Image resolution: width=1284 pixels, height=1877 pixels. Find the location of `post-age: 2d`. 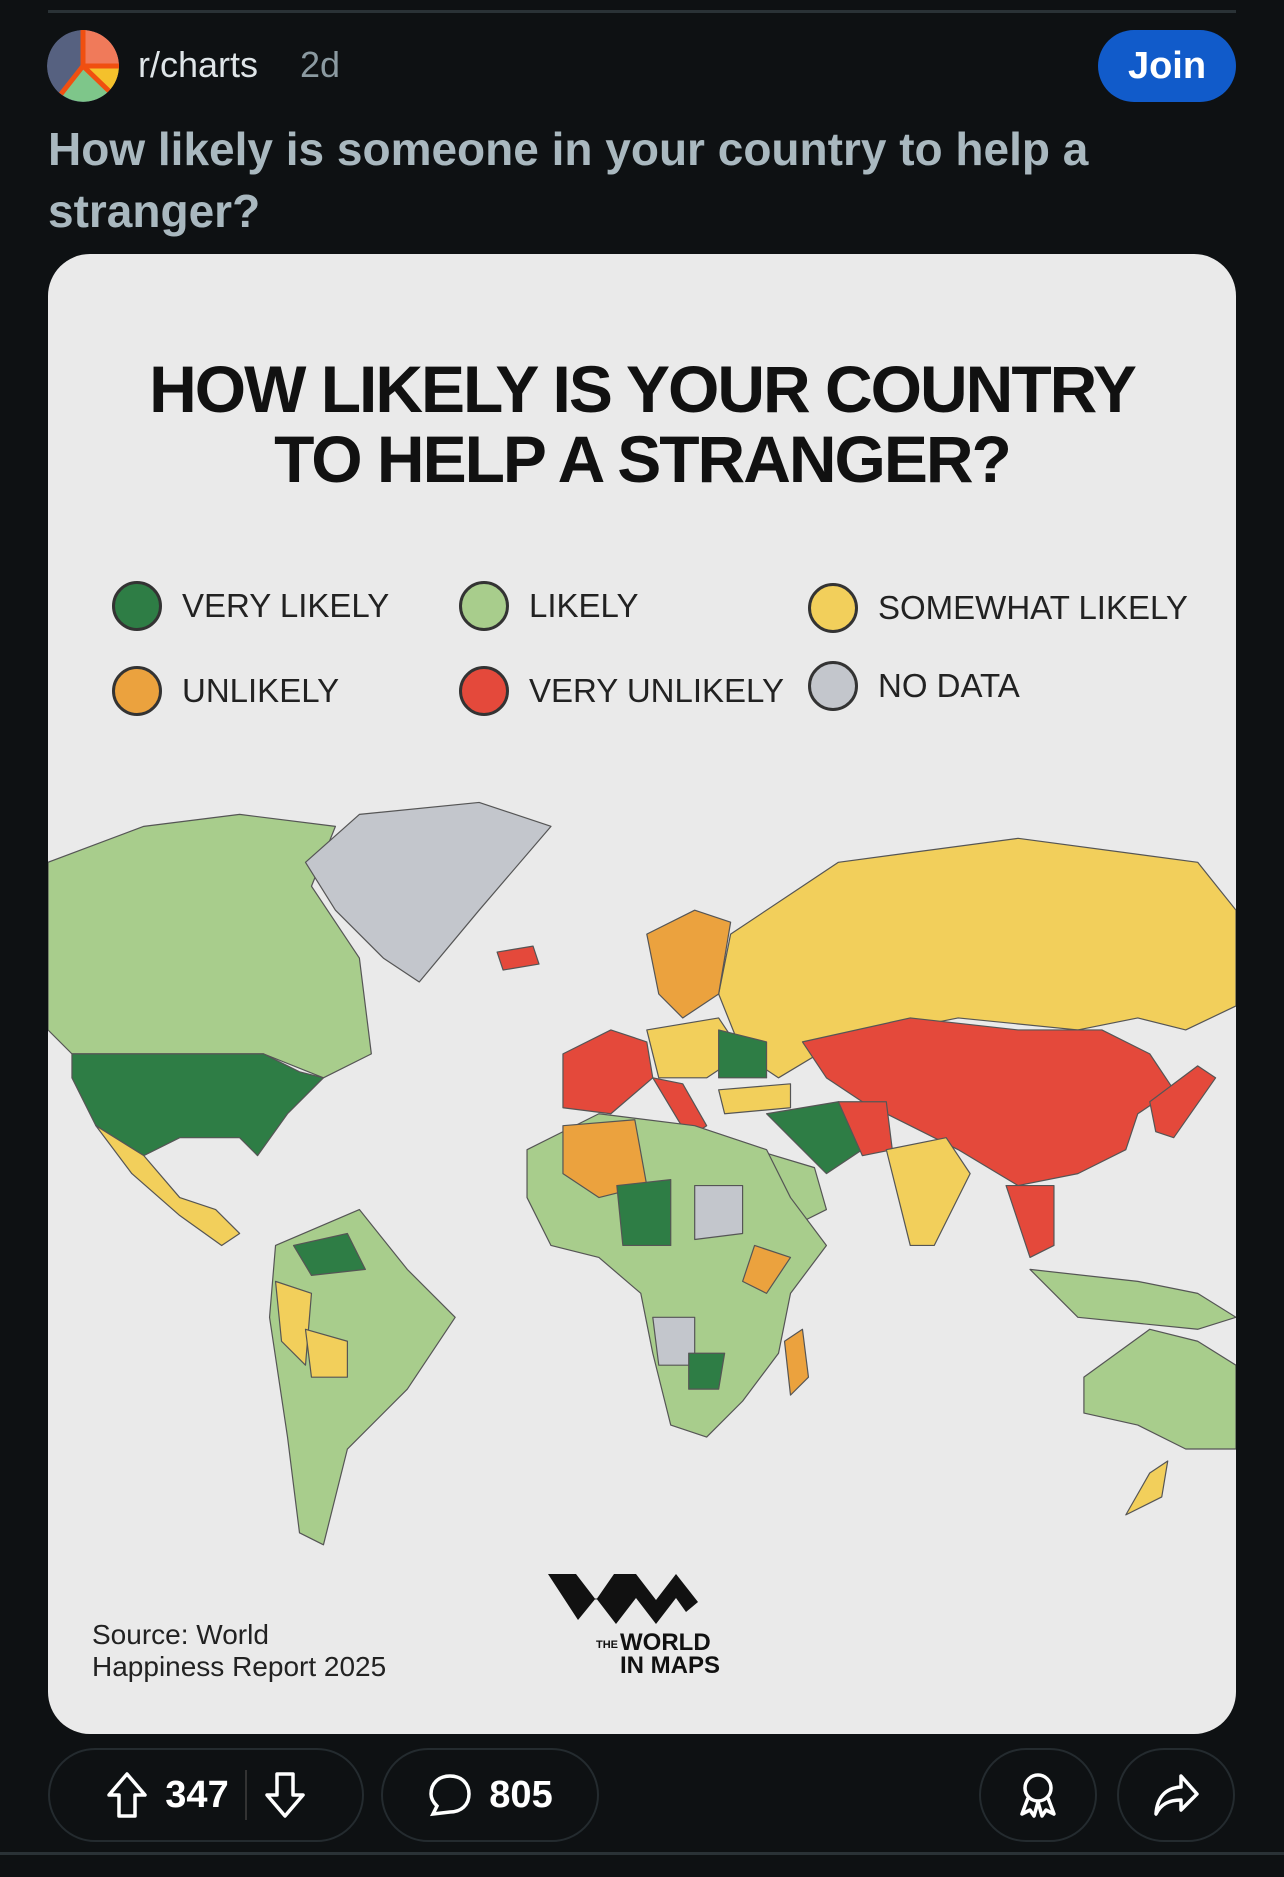

post-age: 2d is located at coordinates (320, 64).